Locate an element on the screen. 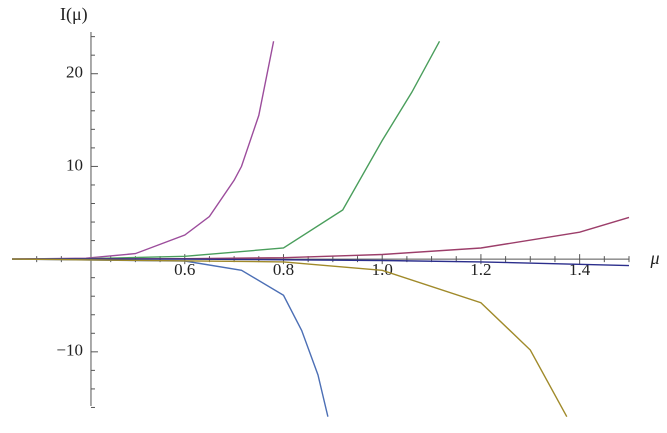 Image resolution: width=667 pixels, height=433 pixels. y-tick-label: 20 is located at coordinates (74, 72).